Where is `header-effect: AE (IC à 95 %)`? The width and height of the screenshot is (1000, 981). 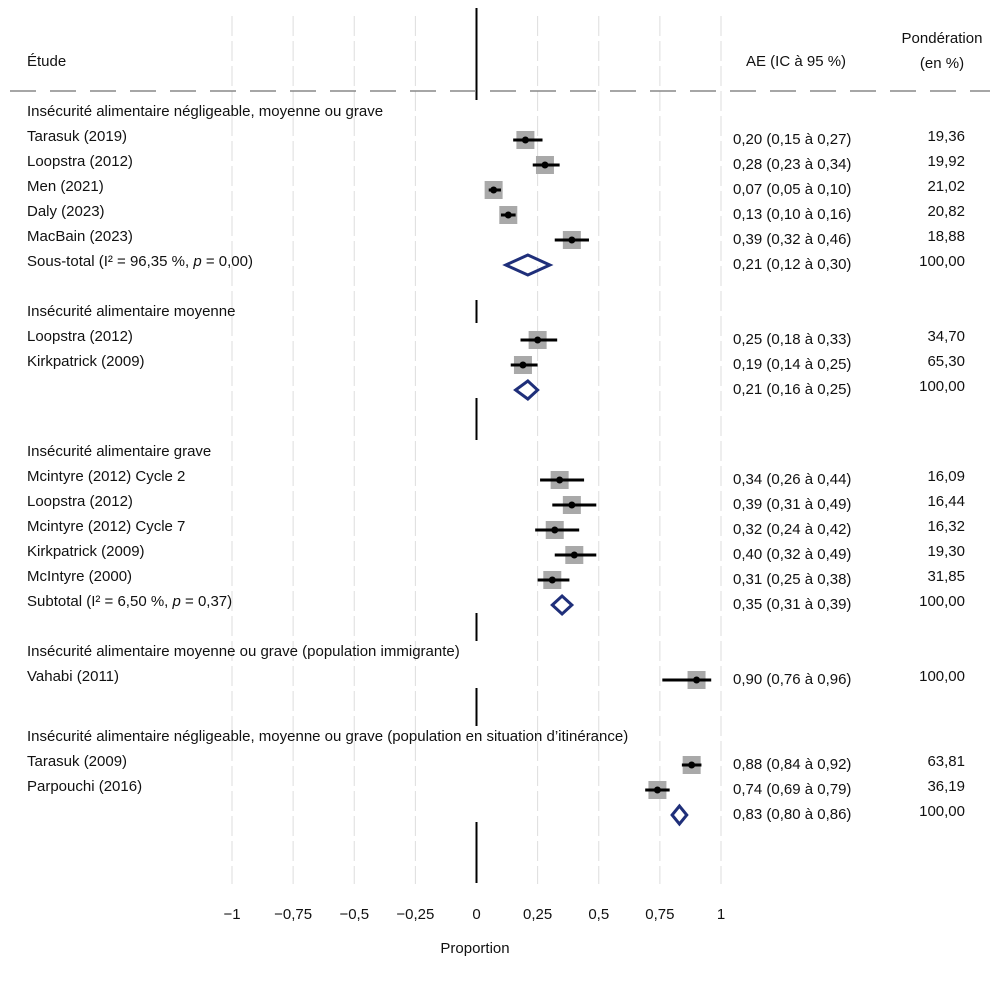 header-effect: AE (IC à 95 %) is located at coordinates (796, 61).